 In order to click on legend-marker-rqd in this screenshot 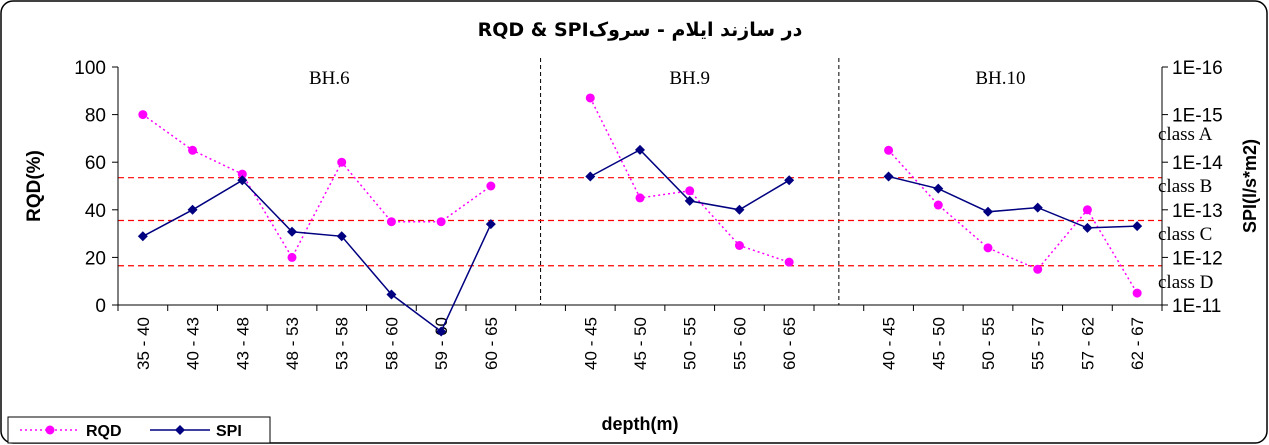, I will do `click(50, 430)`.